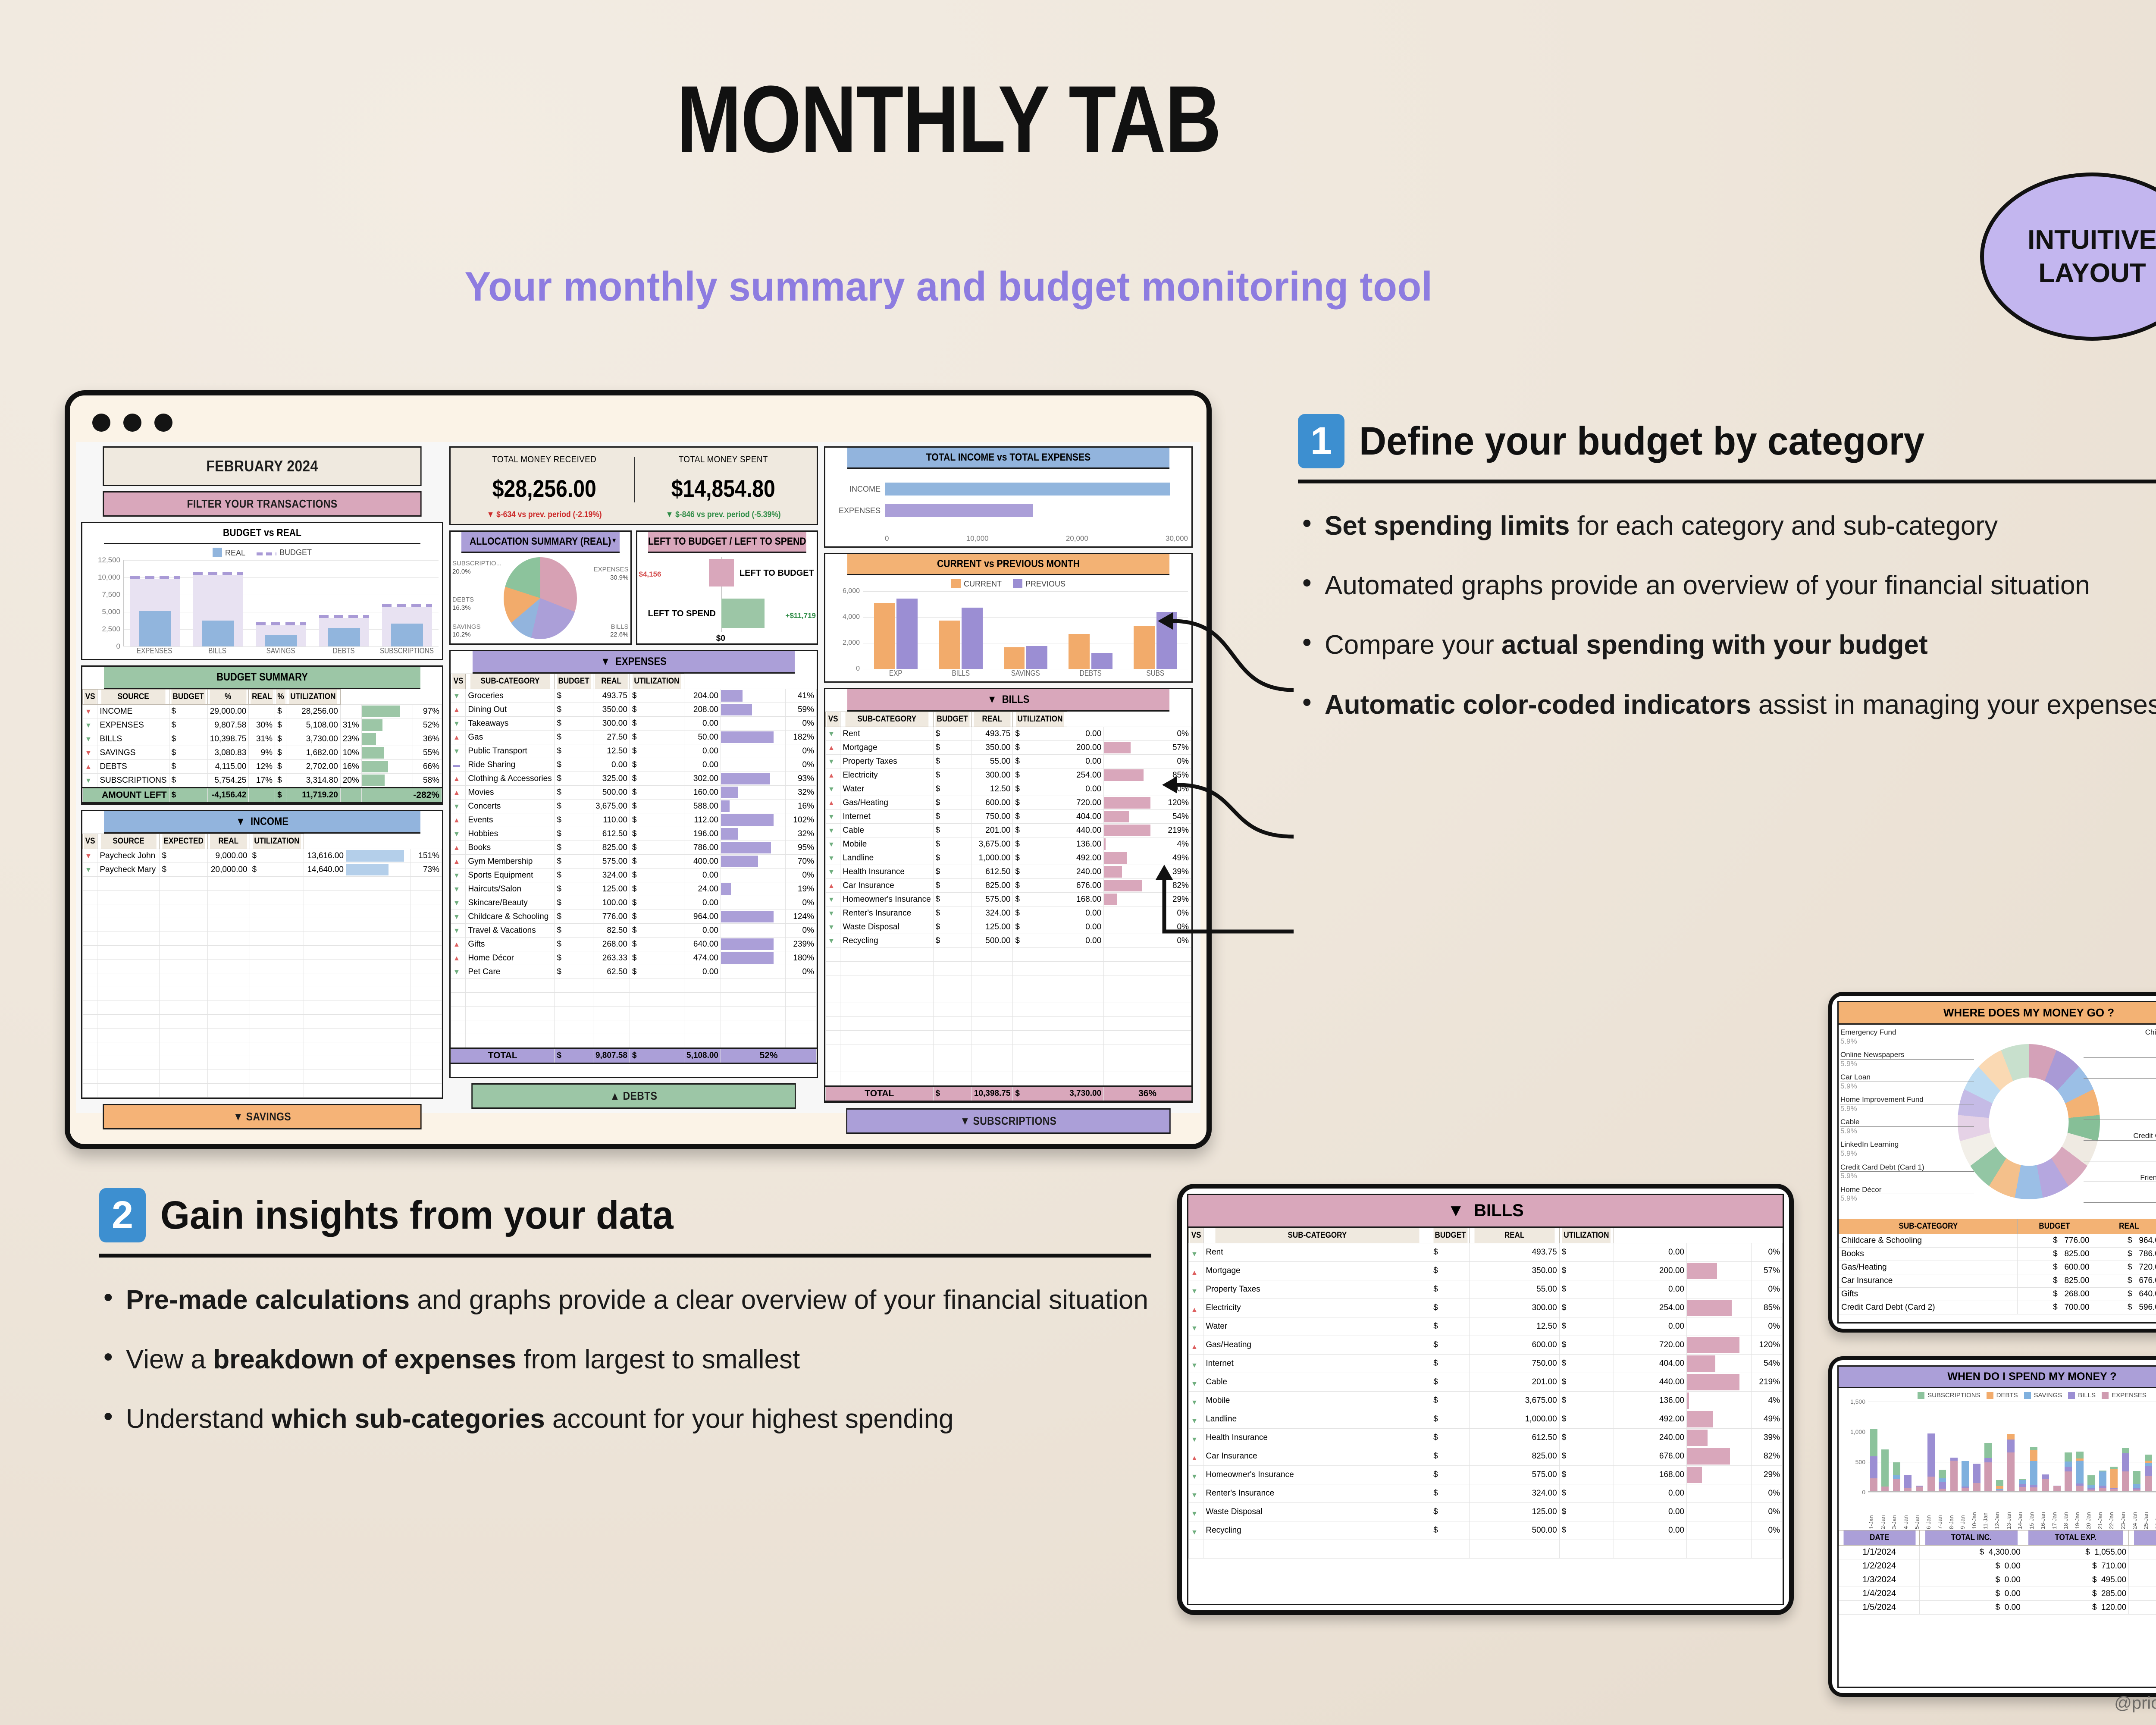 This screenshot has height=1725, width=2156. I want to click on table-row: ▲ DEBTS $4,115.00 12% $2,702.00 16% 66%, so click(262, 767).